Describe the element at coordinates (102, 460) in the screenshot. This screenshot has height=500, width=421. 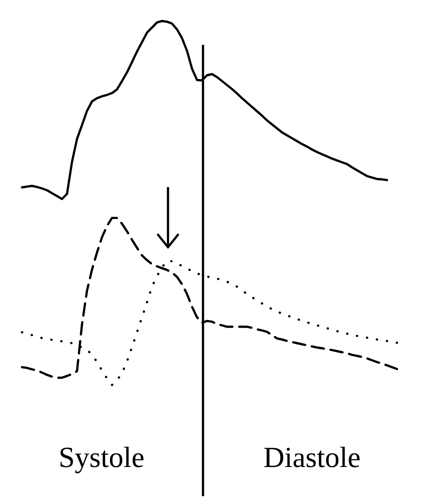
I see `text: Systole` at that location.